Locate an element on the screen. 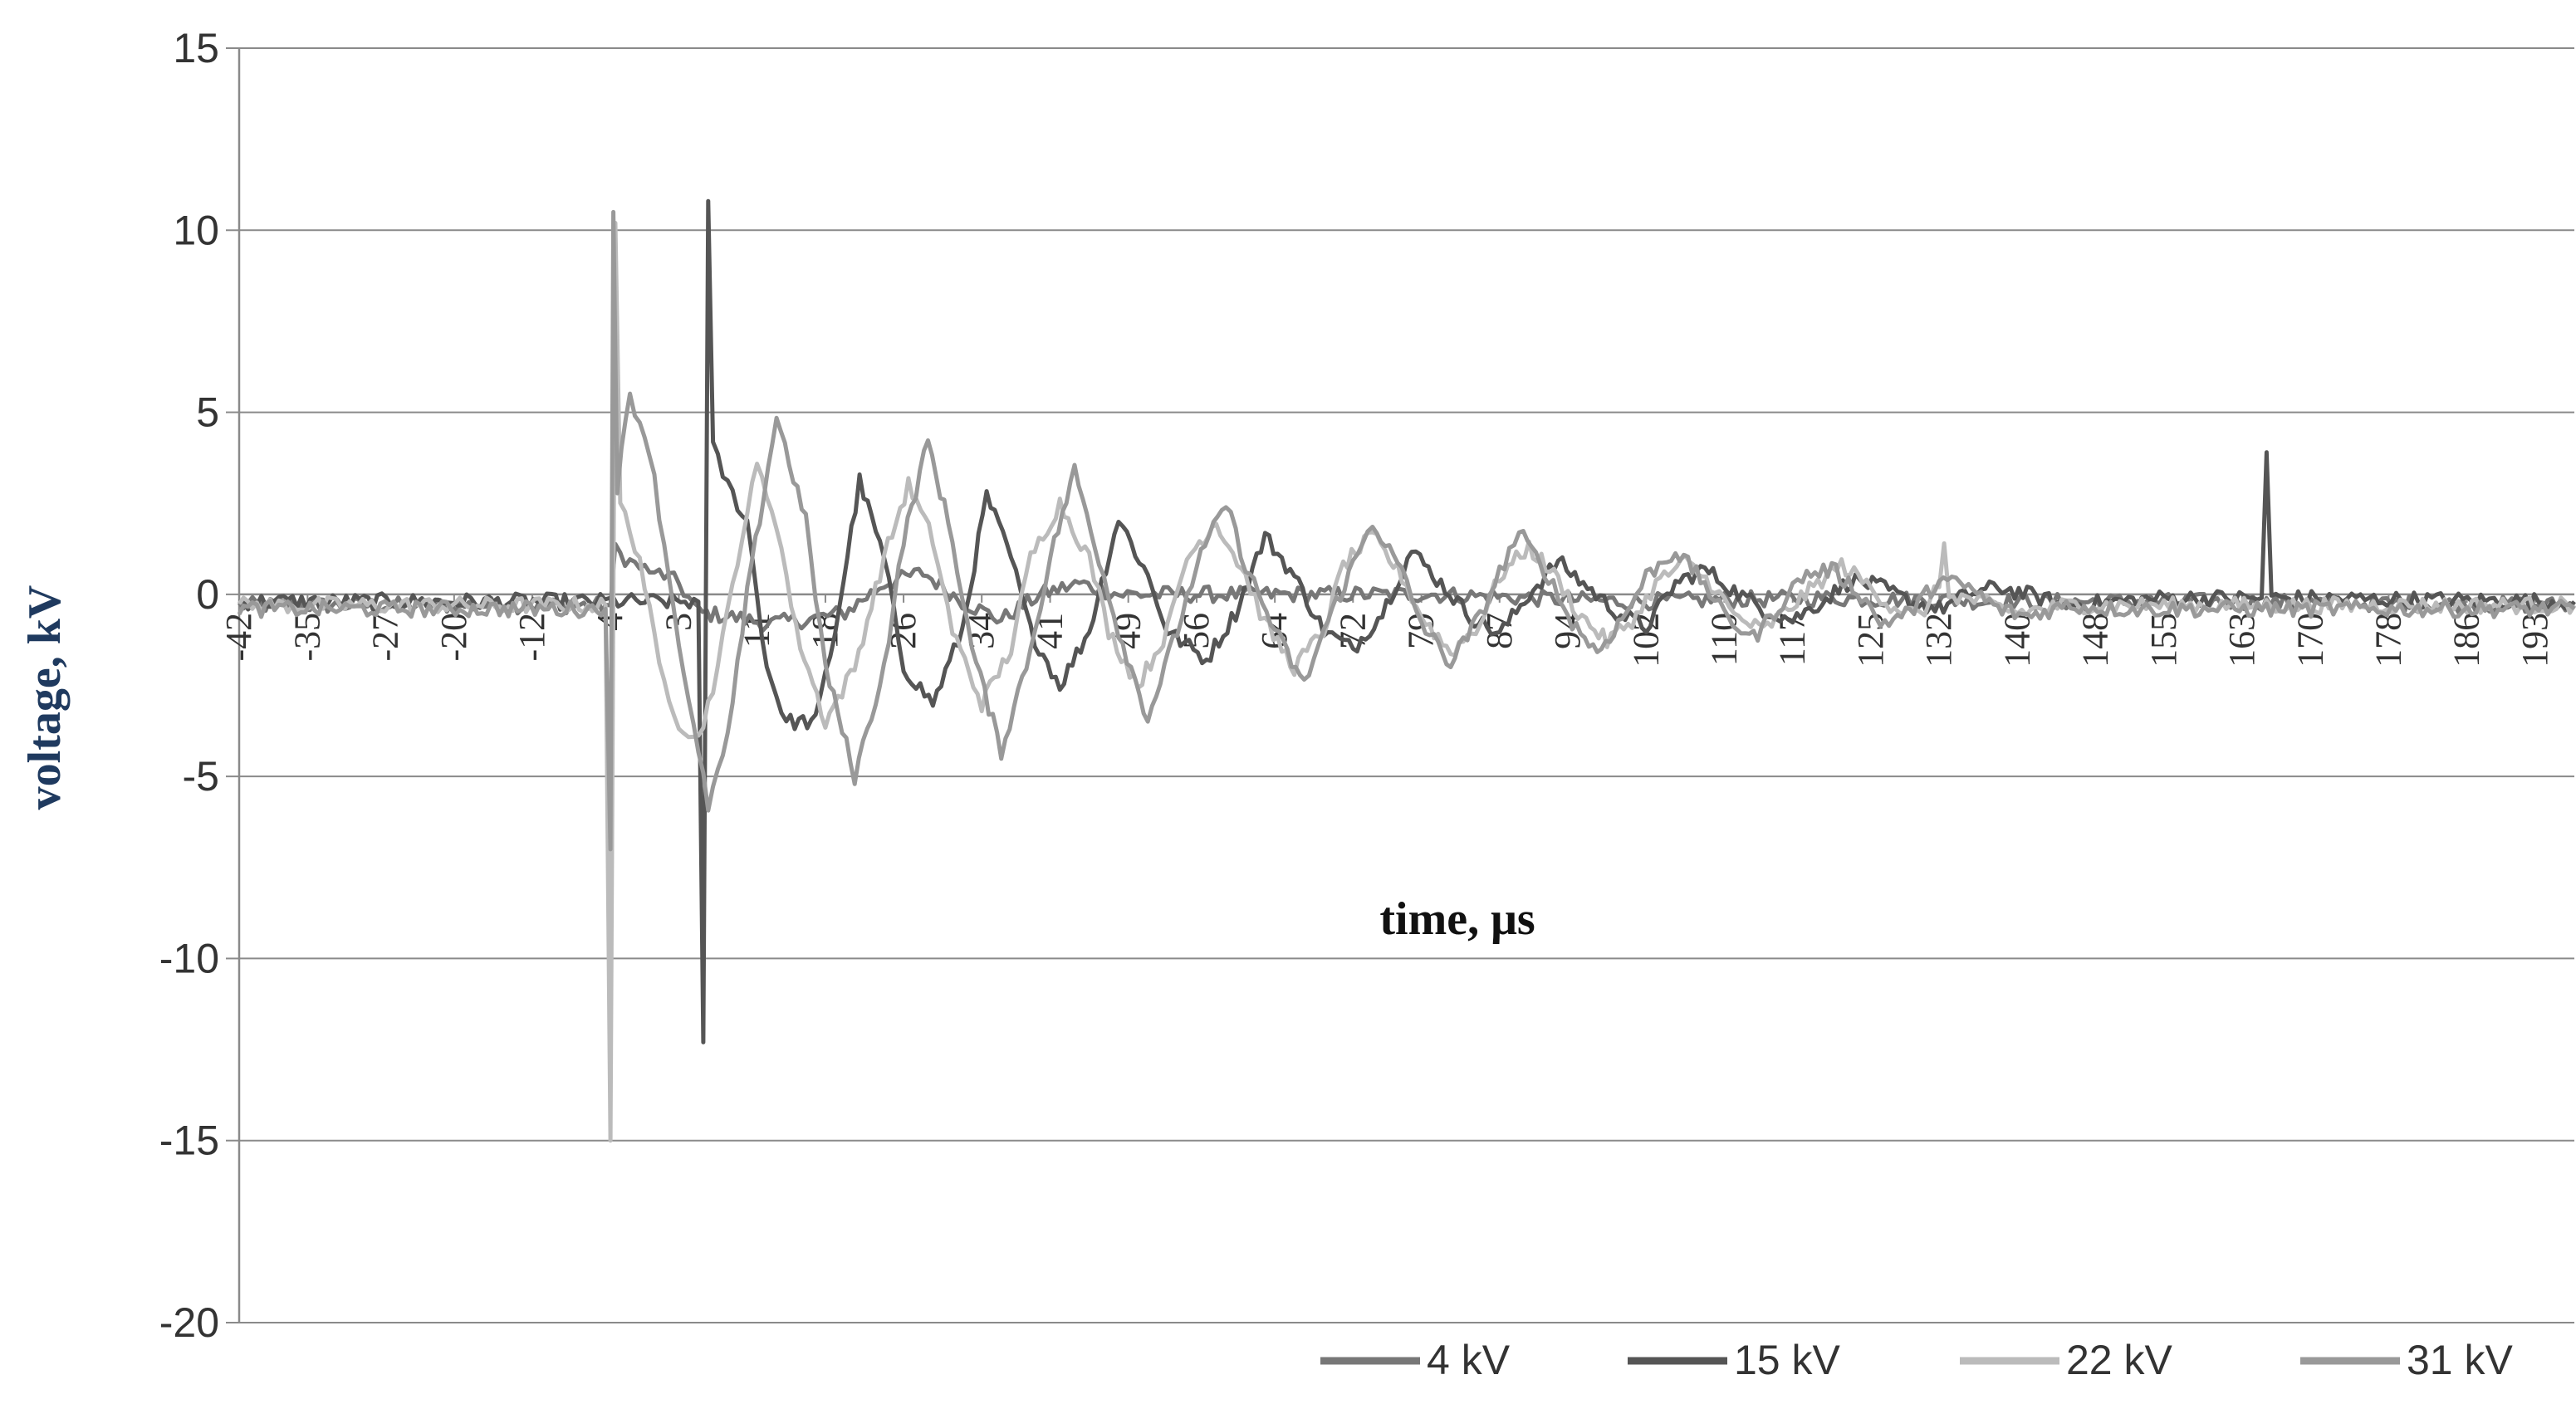 The image size is (2576, 1404). y-tick-labels: 15 10 5 0 -5 -10 -15 -20 is located at coordinates (189, 686).